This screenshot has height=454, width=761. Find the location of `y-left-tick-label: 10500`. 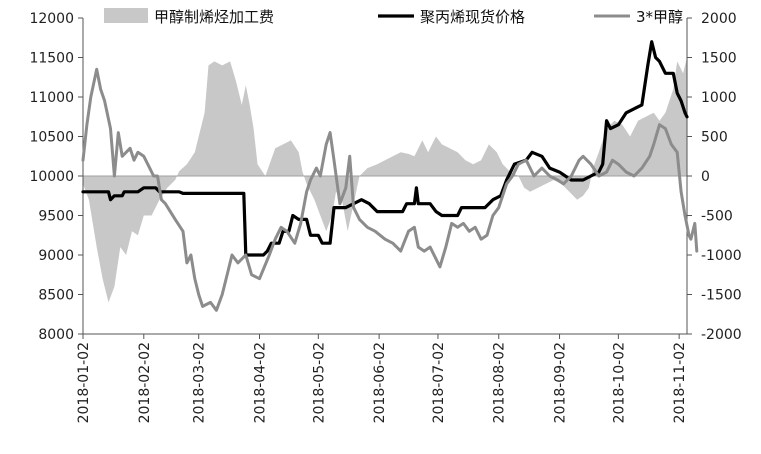

y-left-tick-label: 10500 is located at coordinates (51, 138).